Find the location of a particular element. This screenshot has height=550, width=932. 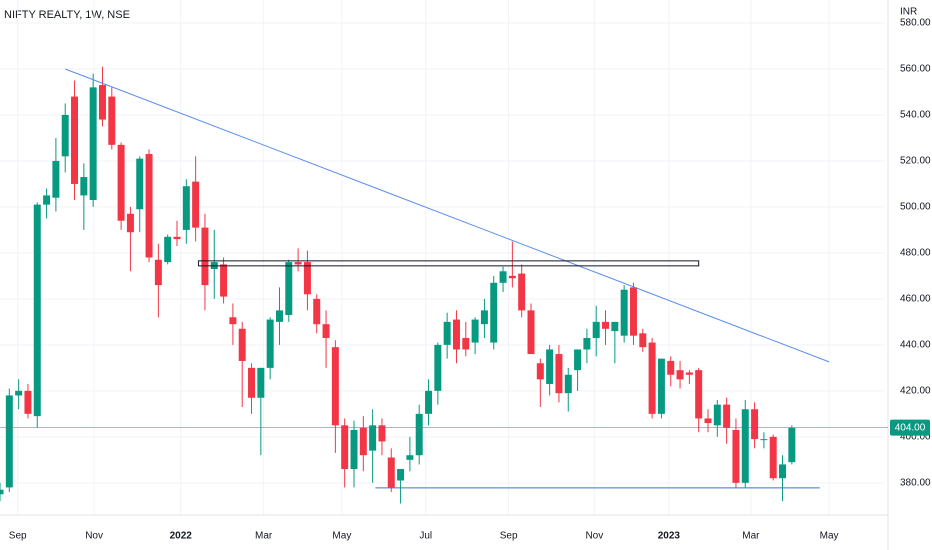

y-tick-label: 560.00 is located at coordinates (915, 69).